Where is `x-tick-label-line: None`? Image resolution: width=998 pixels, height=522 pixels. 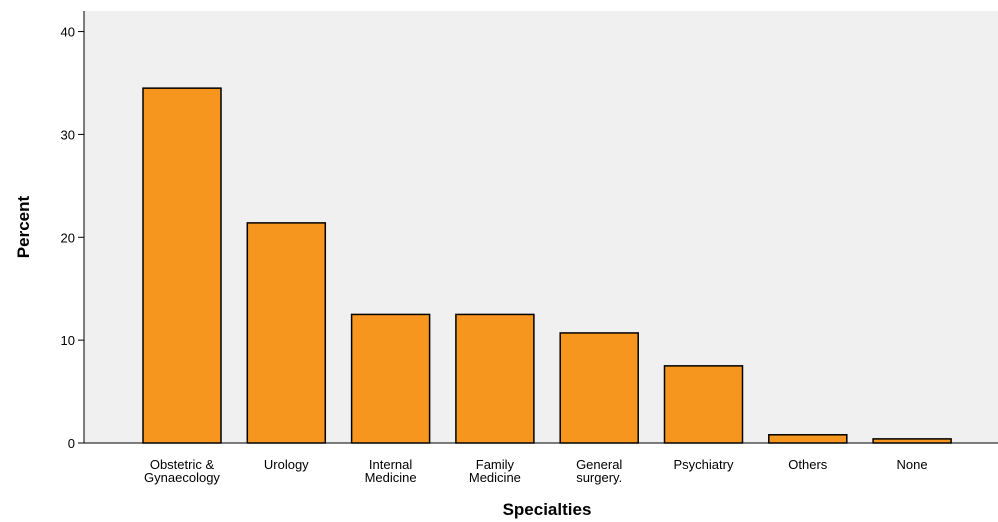
x-tick-label-line: None is located at coordinates (912, 464).